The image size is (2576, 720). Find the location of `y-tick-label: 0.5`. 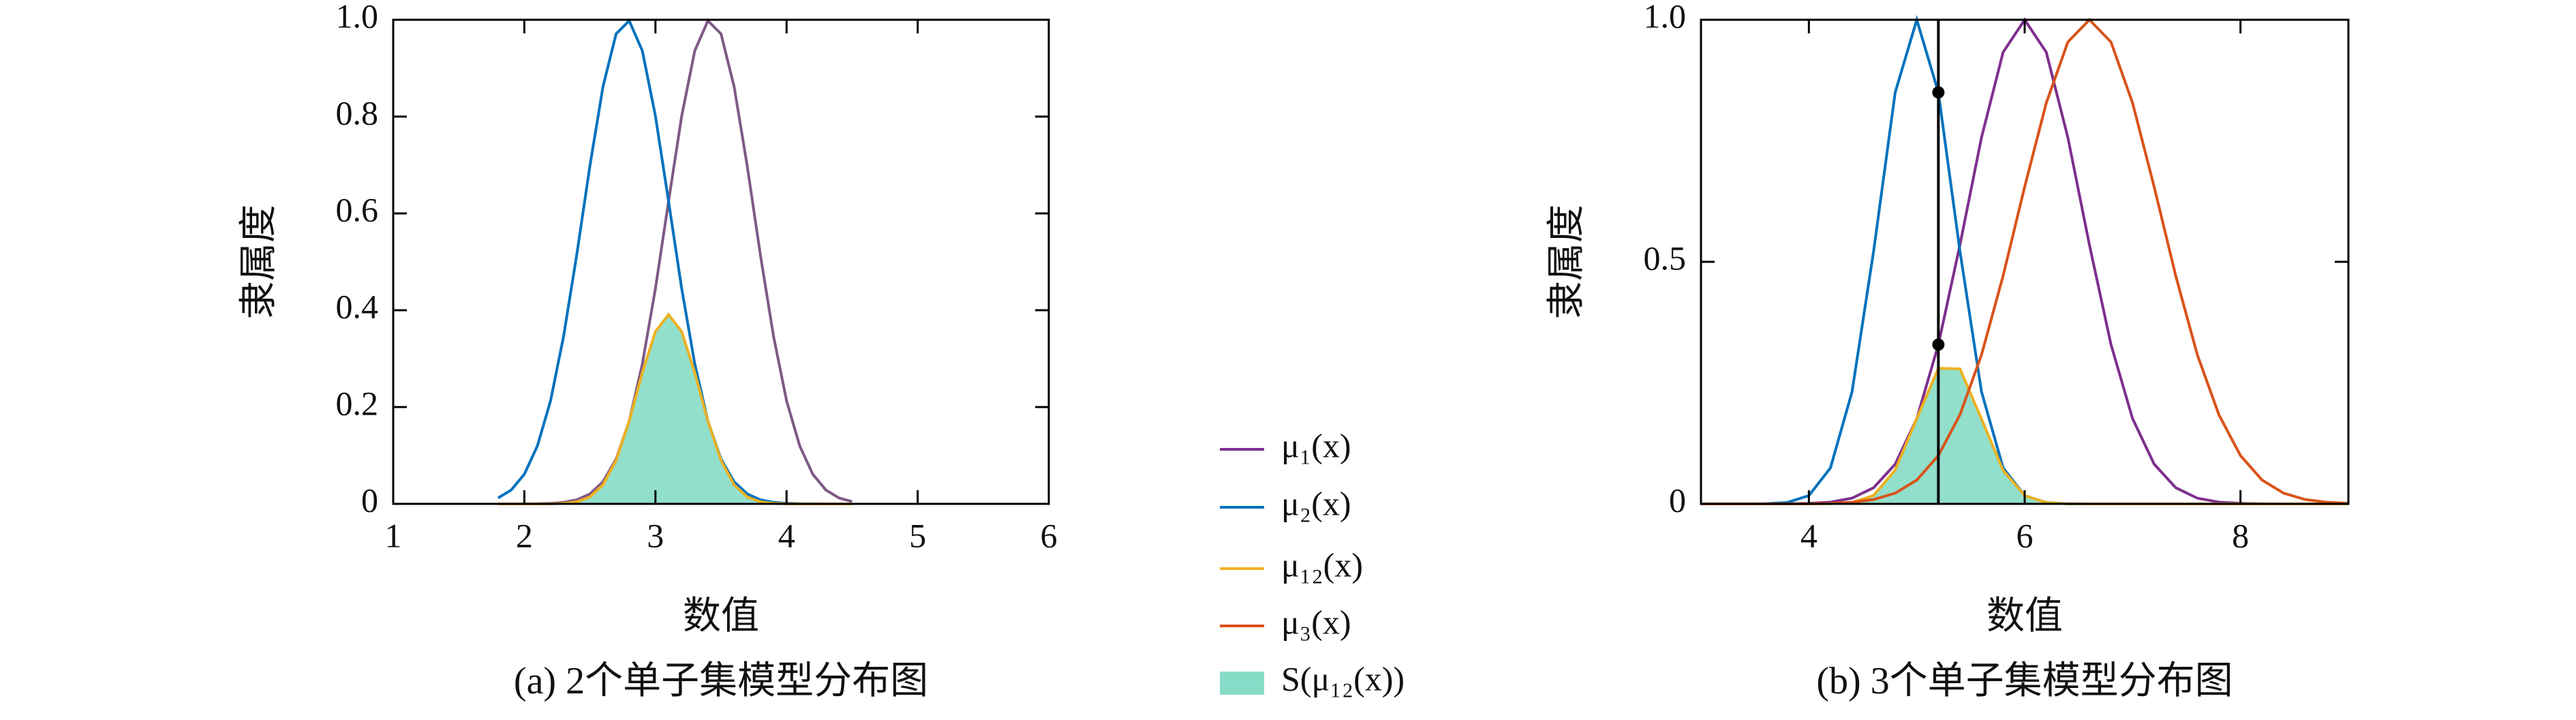

y-tick-label: 0.5 is located at coordinates (1665, 258).